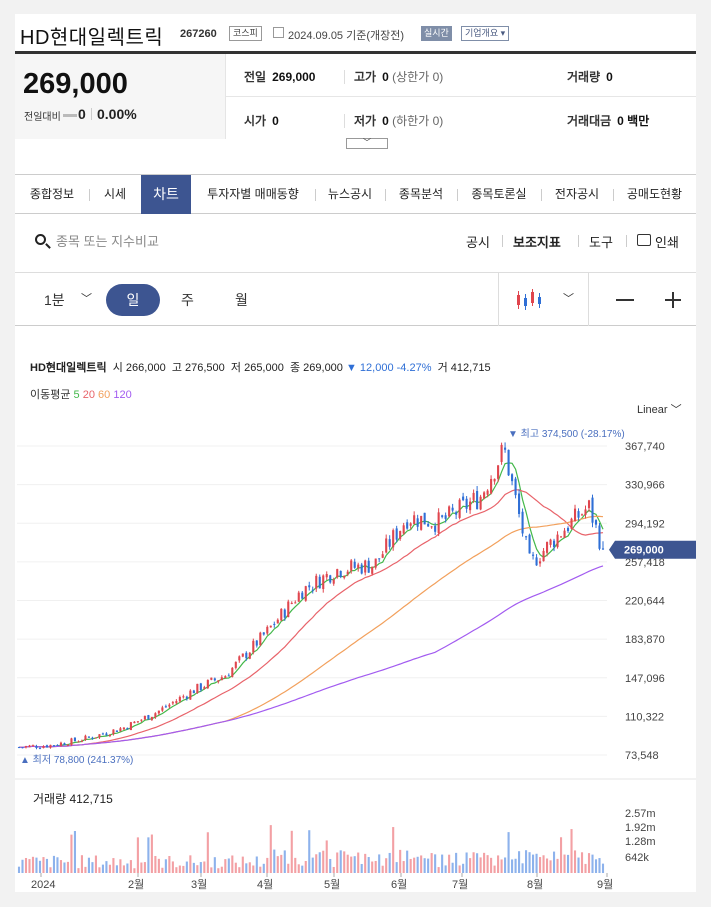  What do you see at coordinates (241, 300) in the screenshot?
I see `period-month-button: 월` at bounding box center [241, 300].